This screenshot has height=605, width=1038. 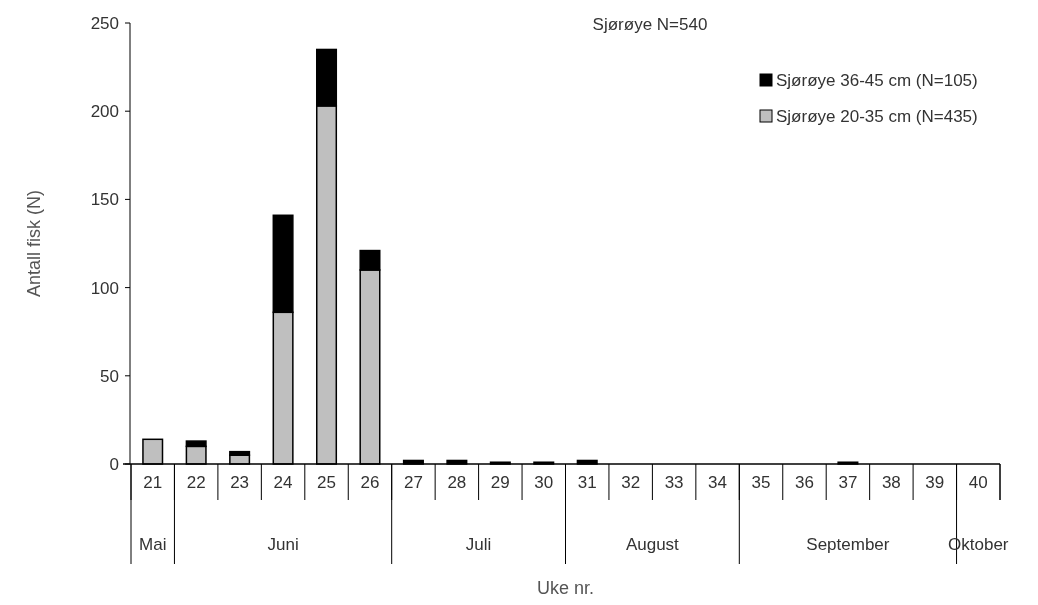 I want to click on x-tick-label: 29, so click(x=500, y=482).